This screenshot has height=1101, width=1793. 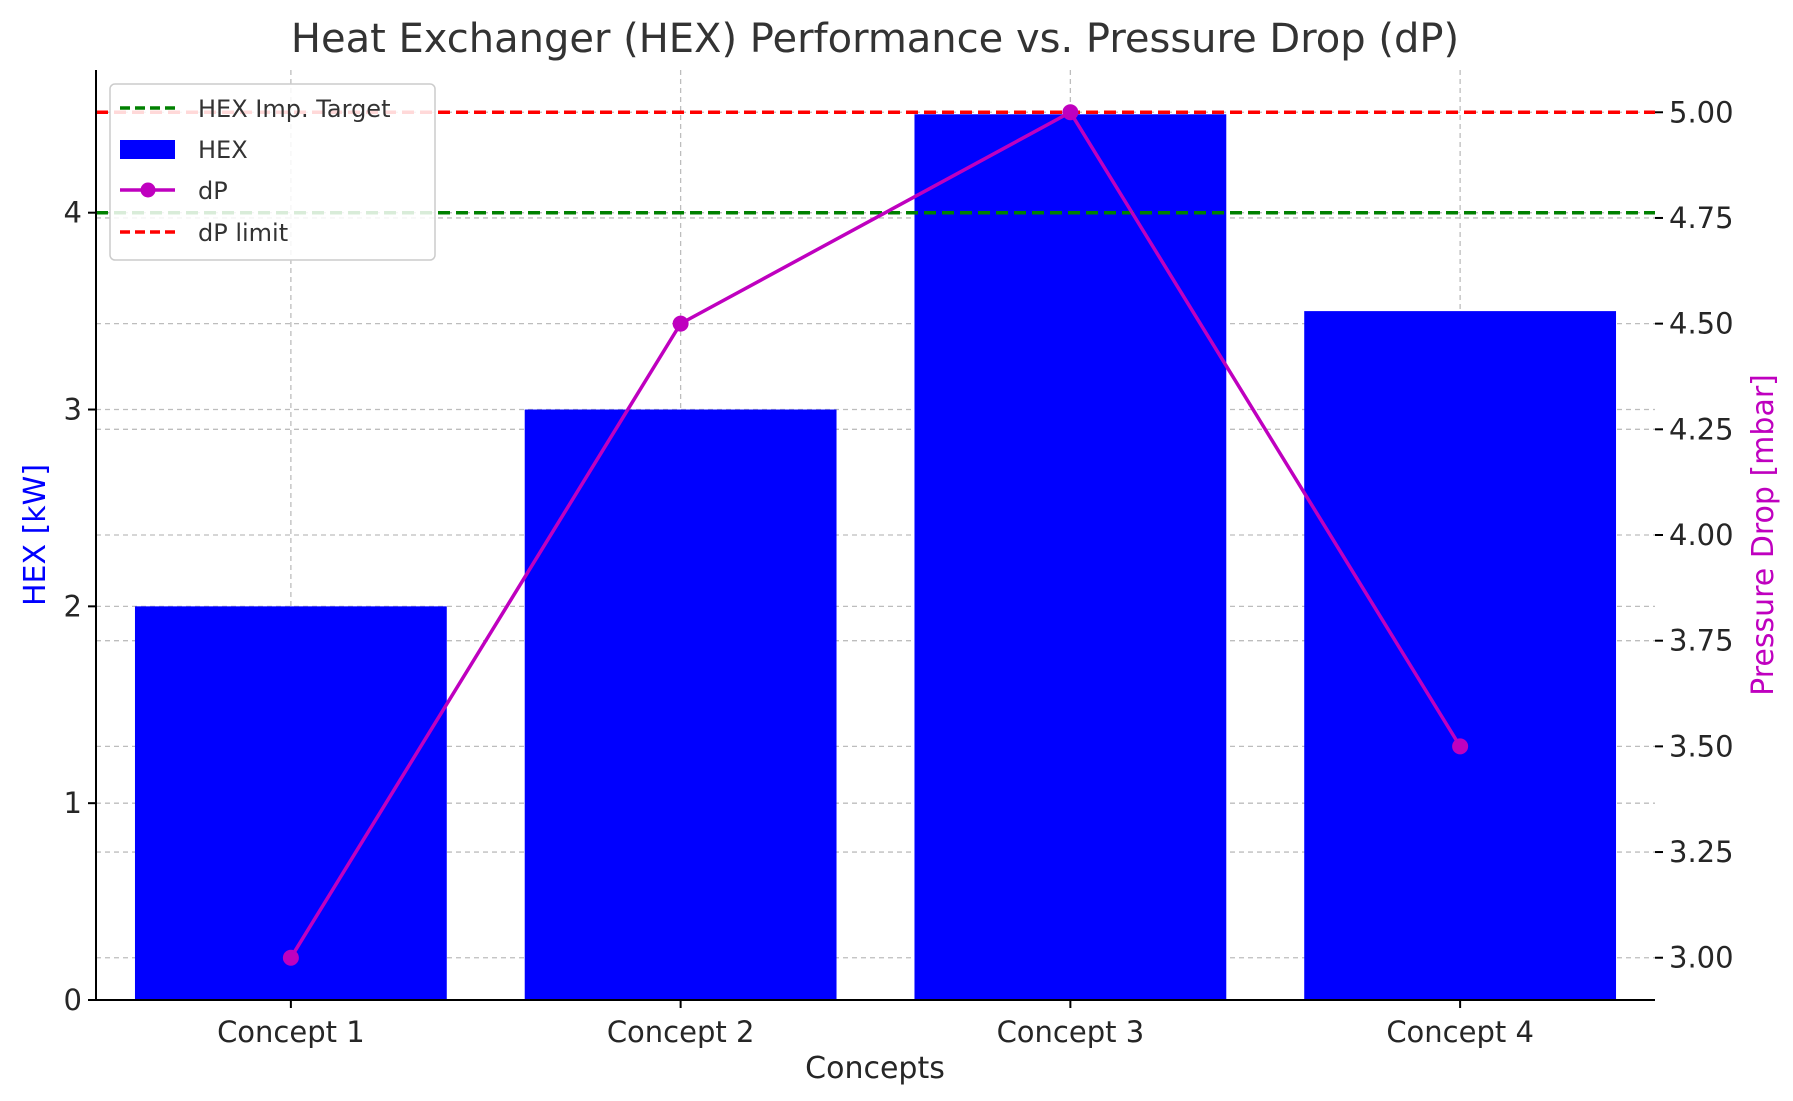 What do you see at coordinates (1701, 218) in the screenshot?
I see `right-tick-label-7: 4.75` at bounding box center [1701, 218].